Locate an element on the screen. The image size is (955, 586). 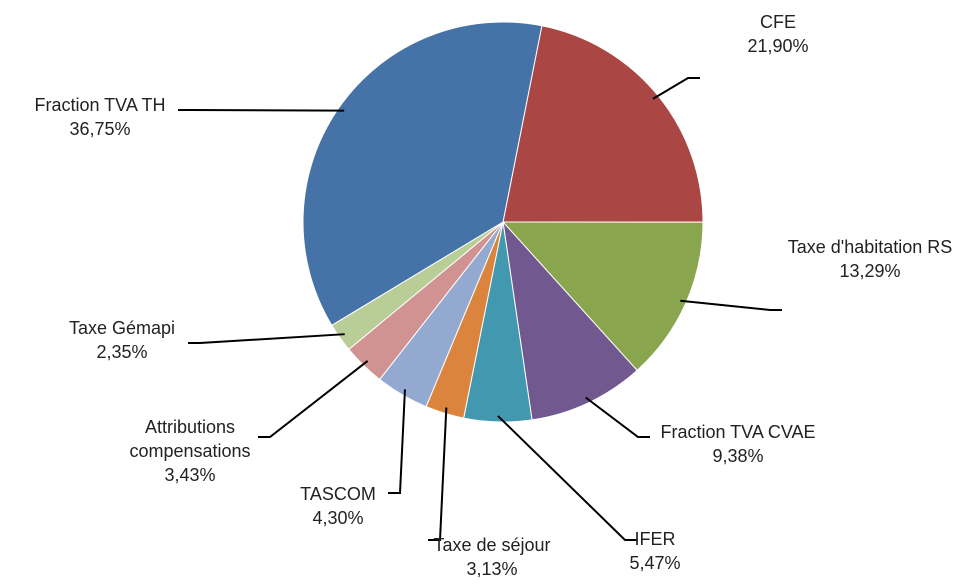
category-label: Taxe d'habitation RS is located at coordinates (870, 247).